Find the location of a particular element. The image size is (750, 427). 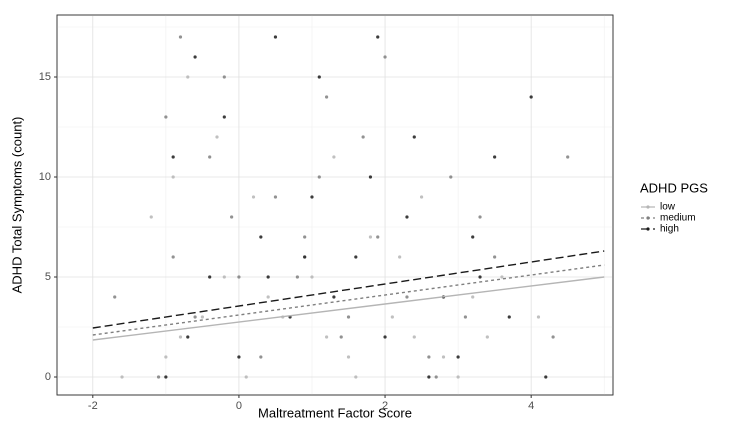

x-tick-label: -2 is located at coordinates (93, 406).